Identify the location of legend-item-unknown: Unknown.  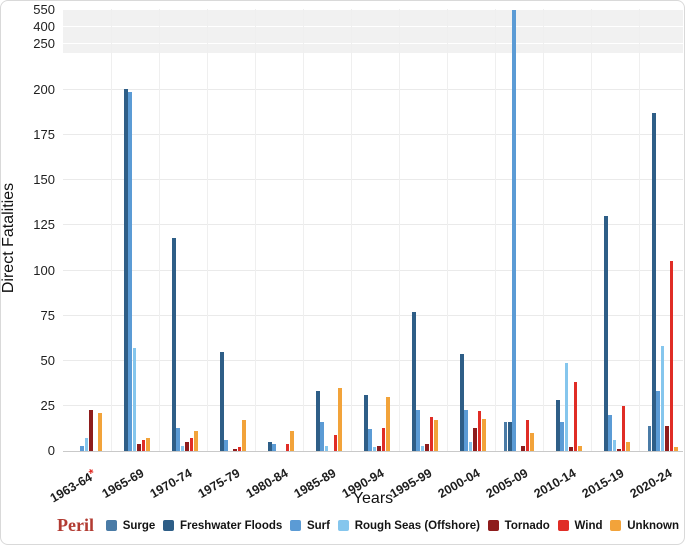
(644, 526).